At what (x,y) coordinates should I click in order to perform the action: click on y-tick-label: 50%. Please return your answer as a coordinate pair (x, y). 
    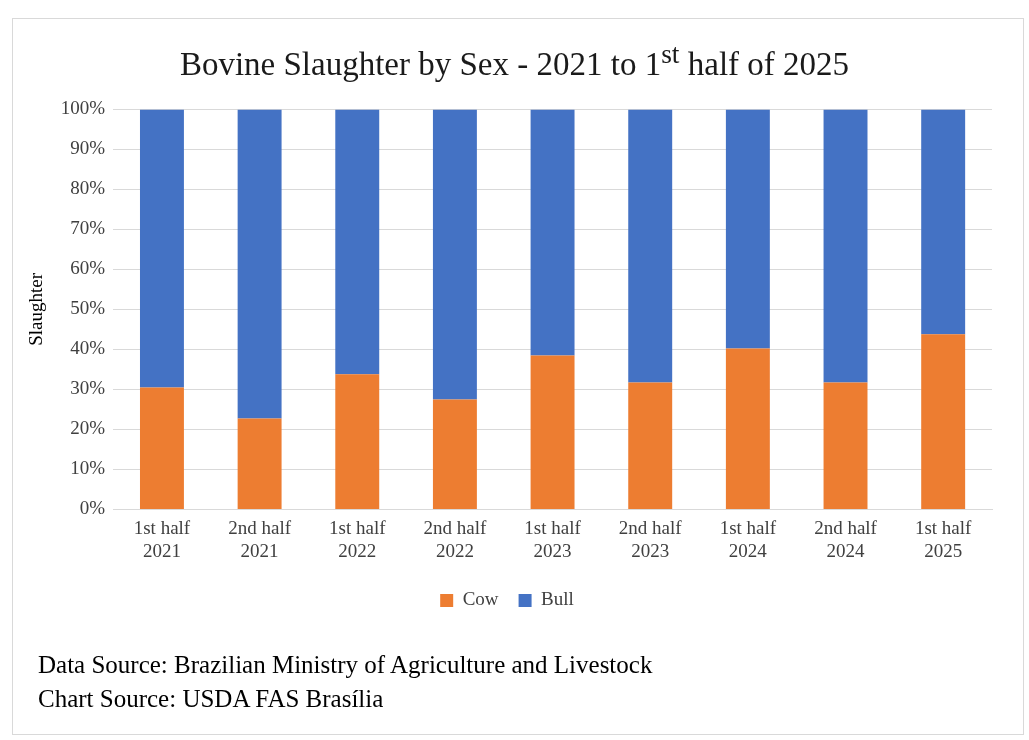
    Looking at the image, I should click on (88, 308).